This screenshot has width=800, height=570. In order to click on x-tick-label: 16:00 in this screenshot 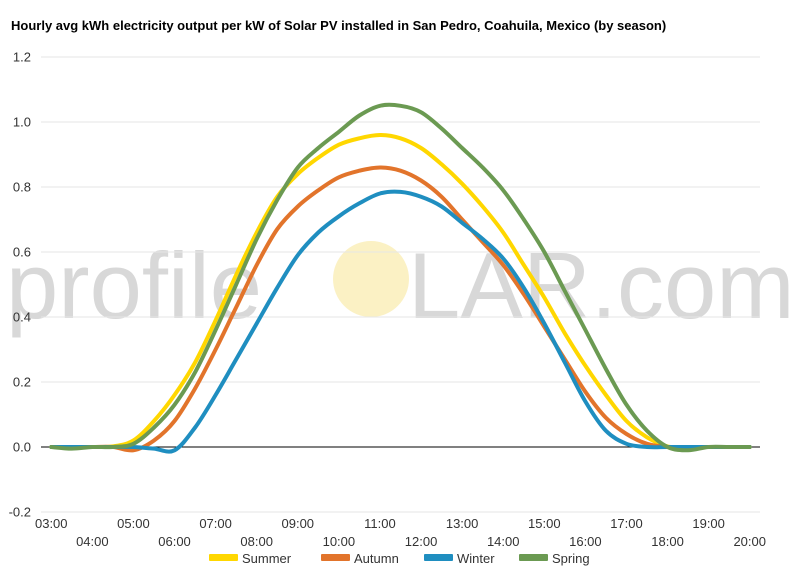, I will do `click(585, 541)`.